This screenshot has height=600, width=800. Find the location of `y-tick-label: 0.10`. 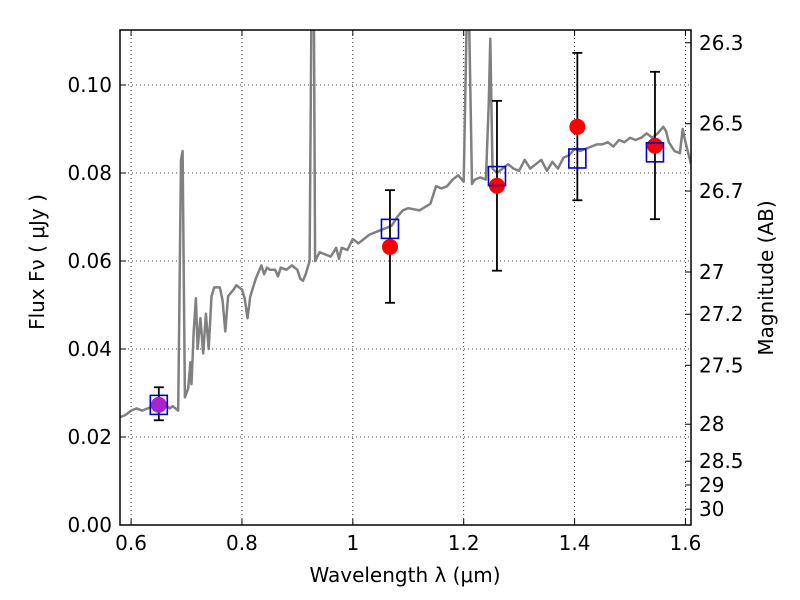

y-tick-label: 0.10 is located at coordinates (89, 85).